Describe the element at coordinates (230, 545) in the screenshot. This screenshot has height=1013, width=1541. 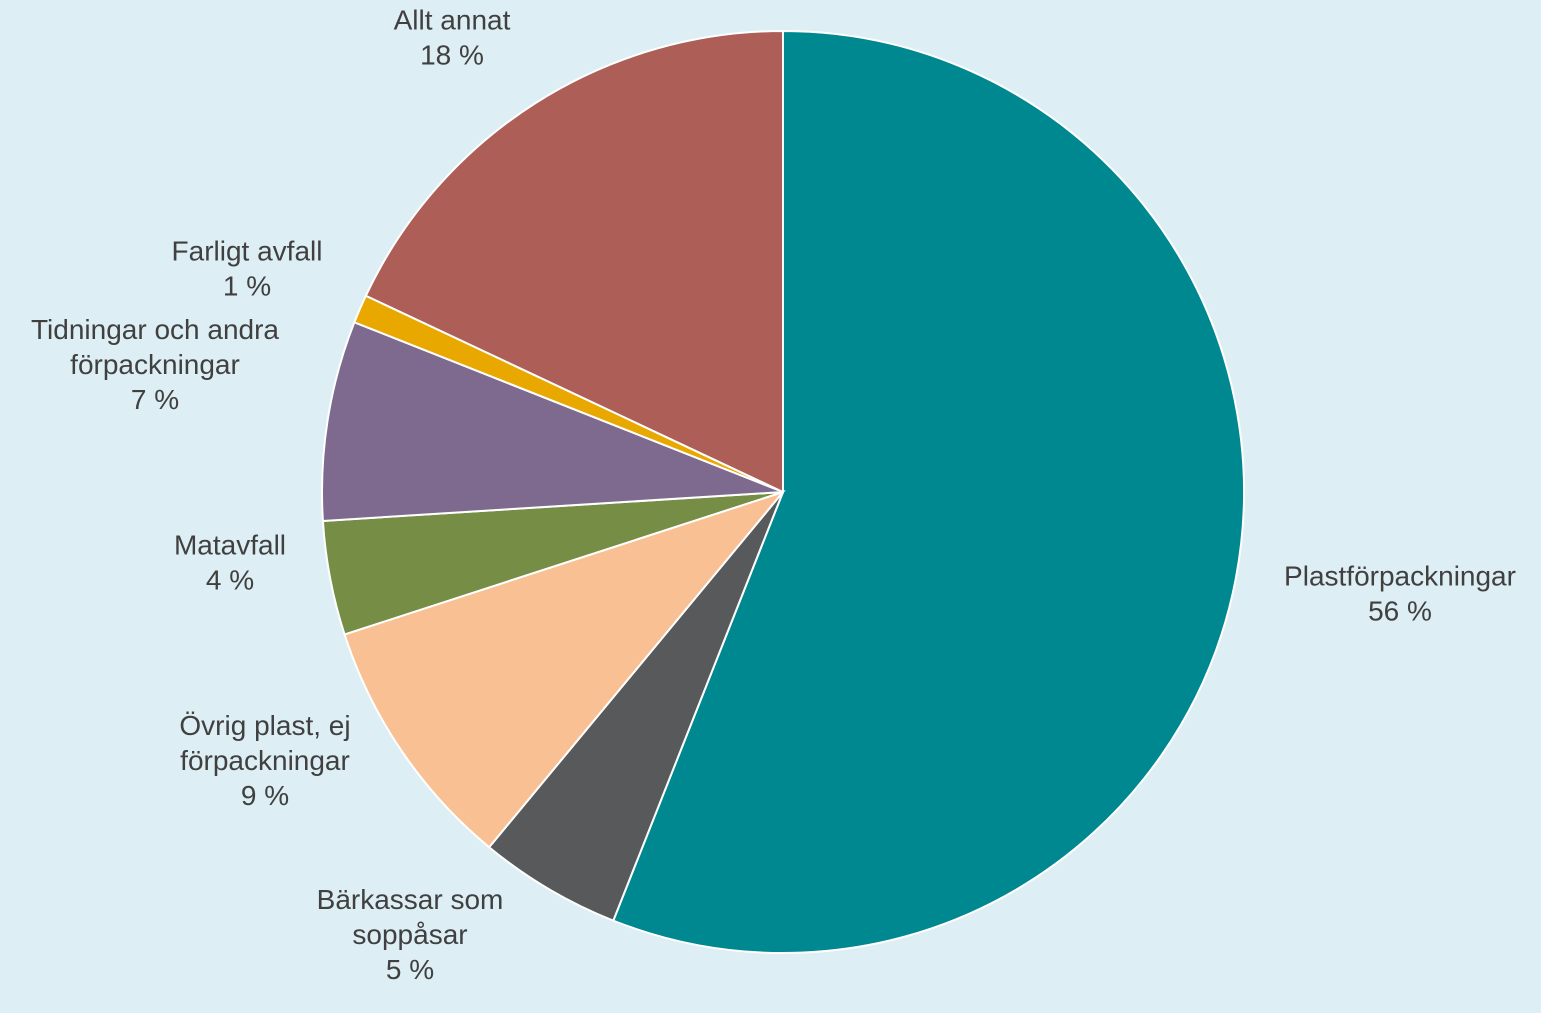
I see `pie-category-label: Matavfall` at that location.